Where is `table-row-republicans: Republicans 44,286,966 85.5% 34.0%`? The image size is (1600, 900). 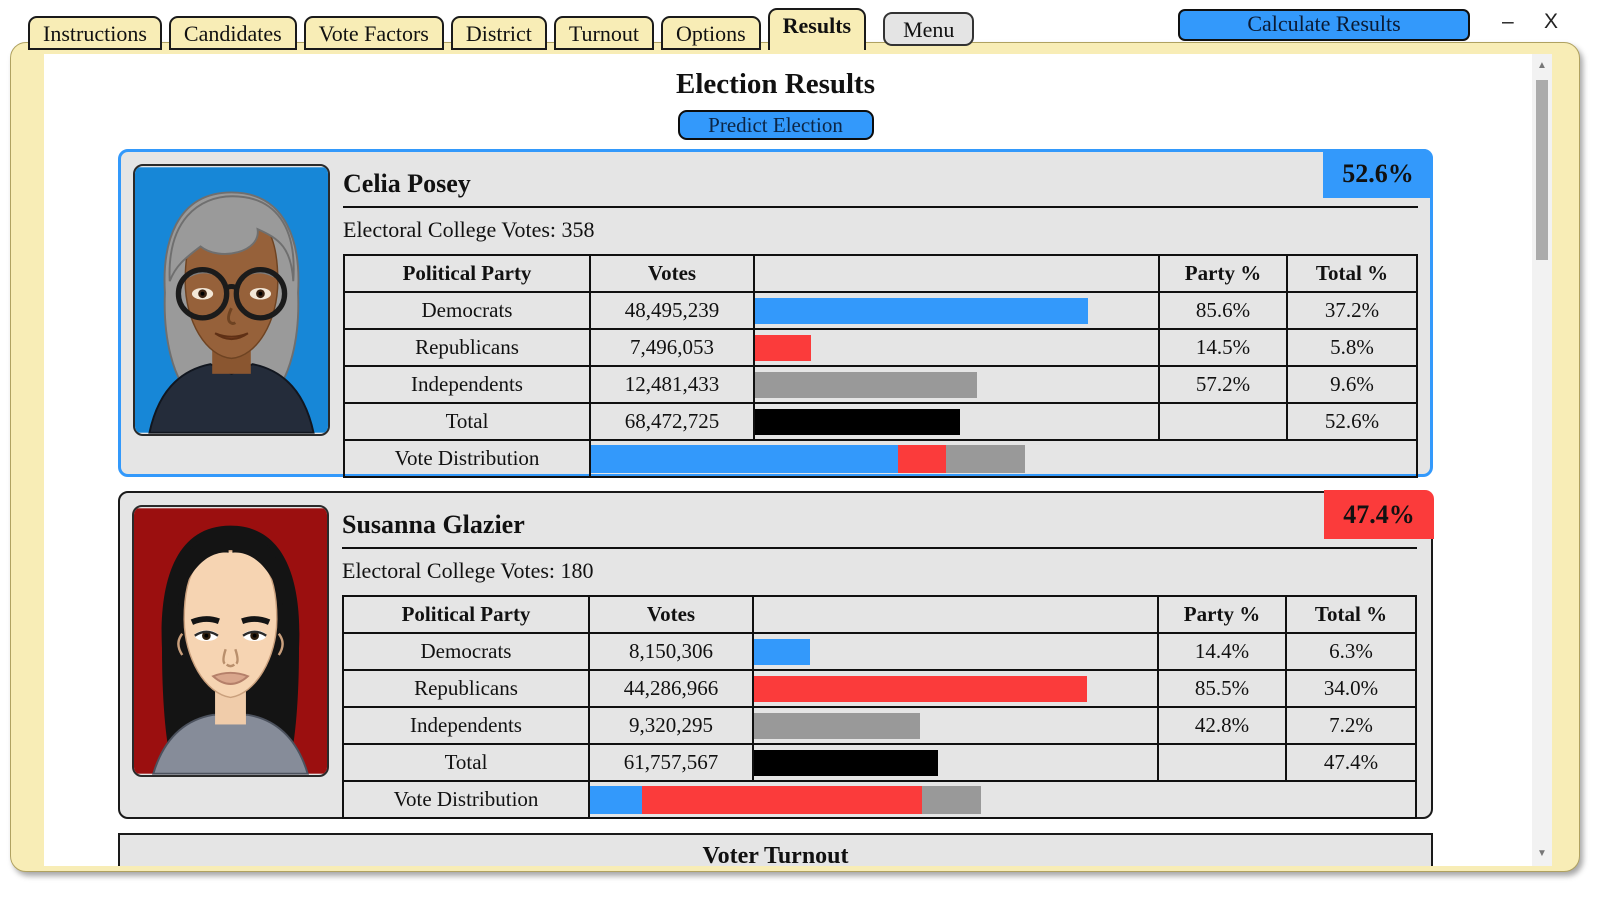
table-row-republicans: Republicans 44,286,966 85.5% 34.0% is located at coordinates (879, 688).